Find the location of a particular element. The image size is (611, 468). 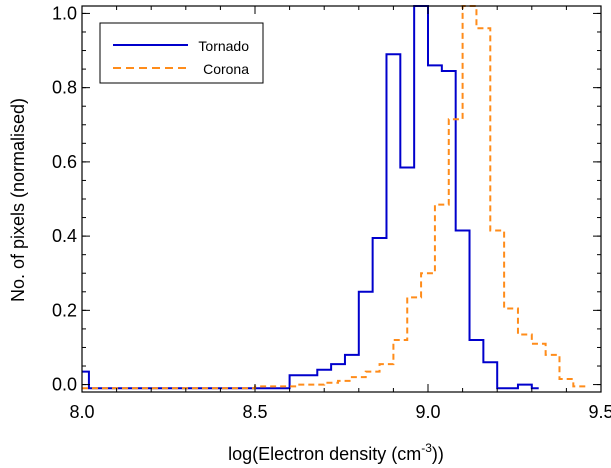

x-axis-title-main: log(Electron density (cm is located at coordinates (324, 454).